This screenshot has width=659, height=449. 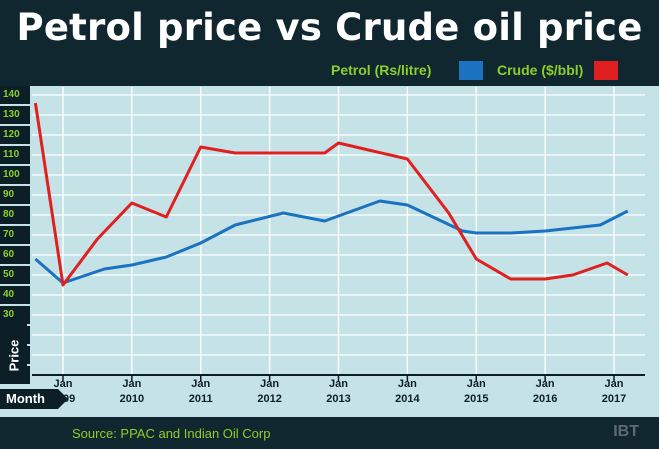 I want to click on x-tick-label: Jan 2012, so click(x=269, y=391).